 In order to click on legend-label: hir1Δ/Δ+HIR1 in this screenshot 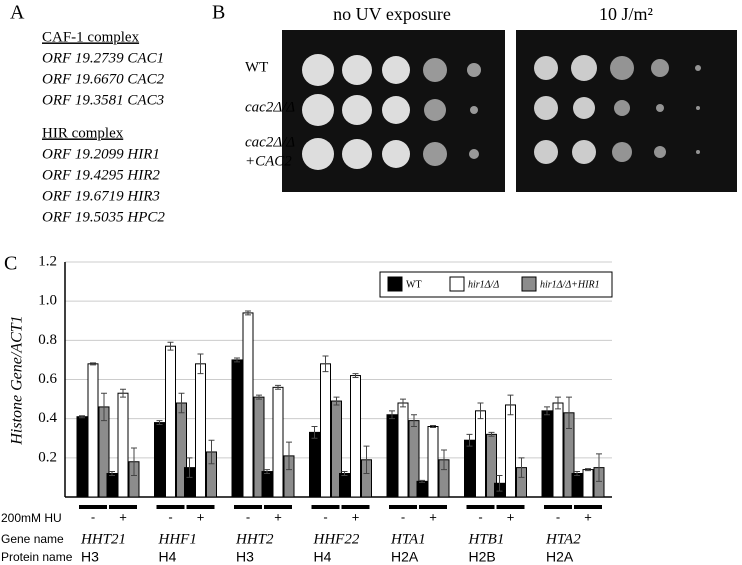, I will do `click(570, 284)`.